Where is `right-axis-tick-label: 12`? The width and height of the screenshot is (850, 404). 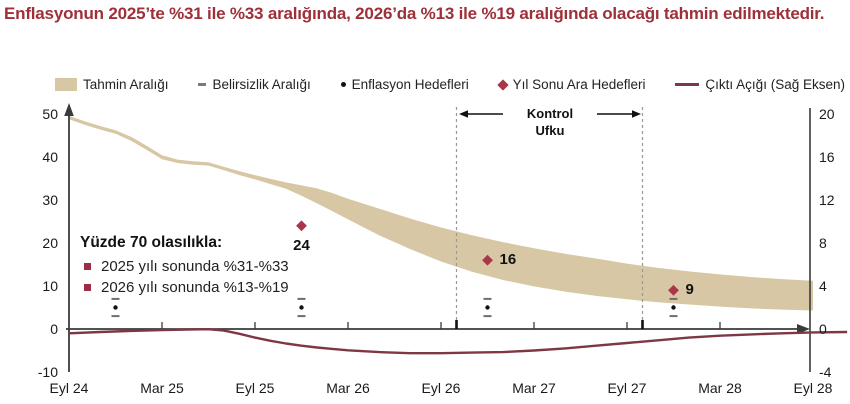 right-axis-tick-label: 12 is located at coordinates (827, 200).